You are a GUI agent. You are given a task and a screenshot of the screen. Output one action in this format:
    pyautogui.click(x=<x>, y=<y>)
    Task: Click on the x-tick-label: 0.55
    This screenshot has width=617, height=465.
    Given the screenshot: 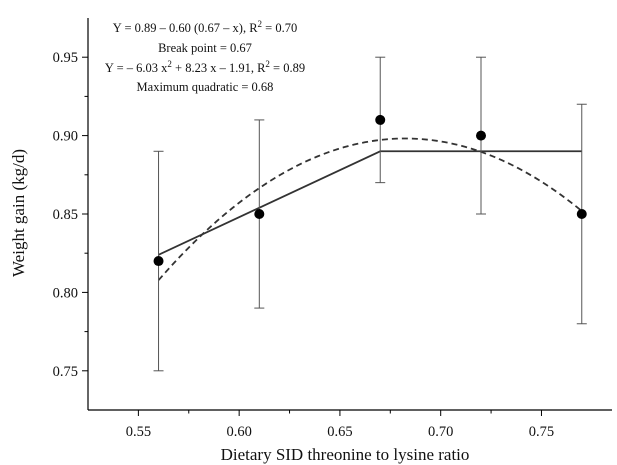 What is the action you would take?
    pyautogui.click(x=138, y=432)
    